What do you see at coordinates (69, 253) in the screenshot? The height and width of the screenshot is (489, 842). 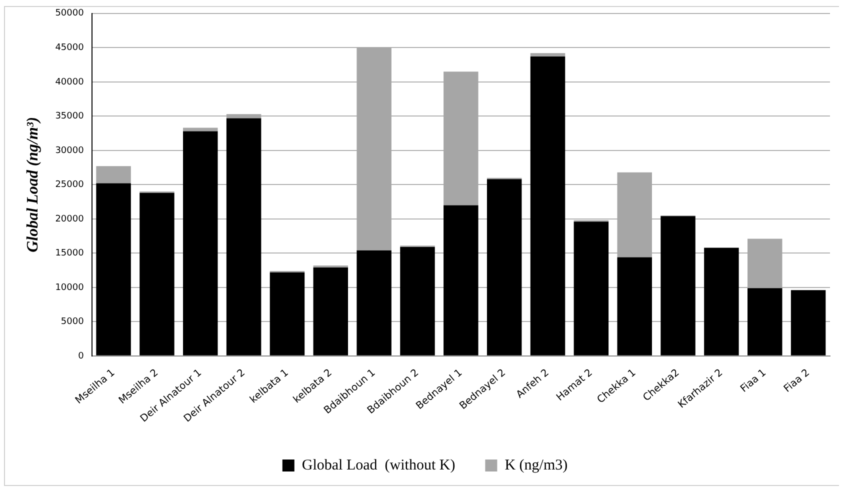 I see `y-tick-label: 15000` at bounding box center [69, 253].